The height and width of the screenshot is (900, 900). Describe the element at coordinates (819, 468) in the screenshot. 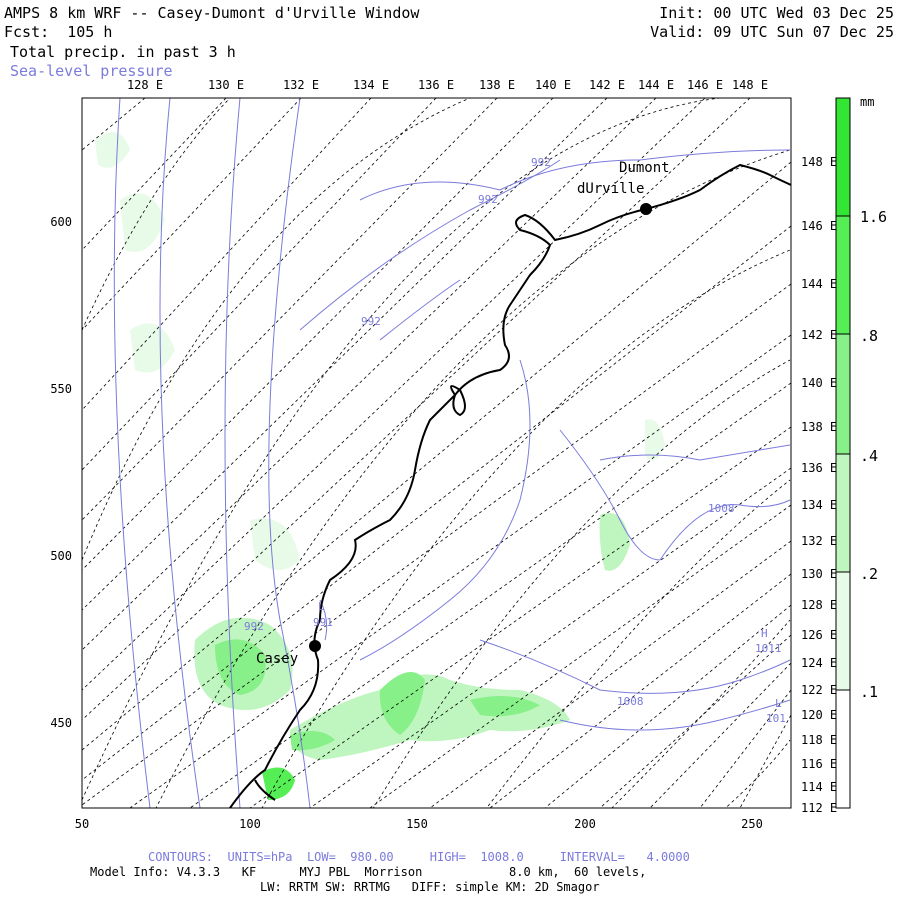

I see `right-lon-label: 136 E` at that location.